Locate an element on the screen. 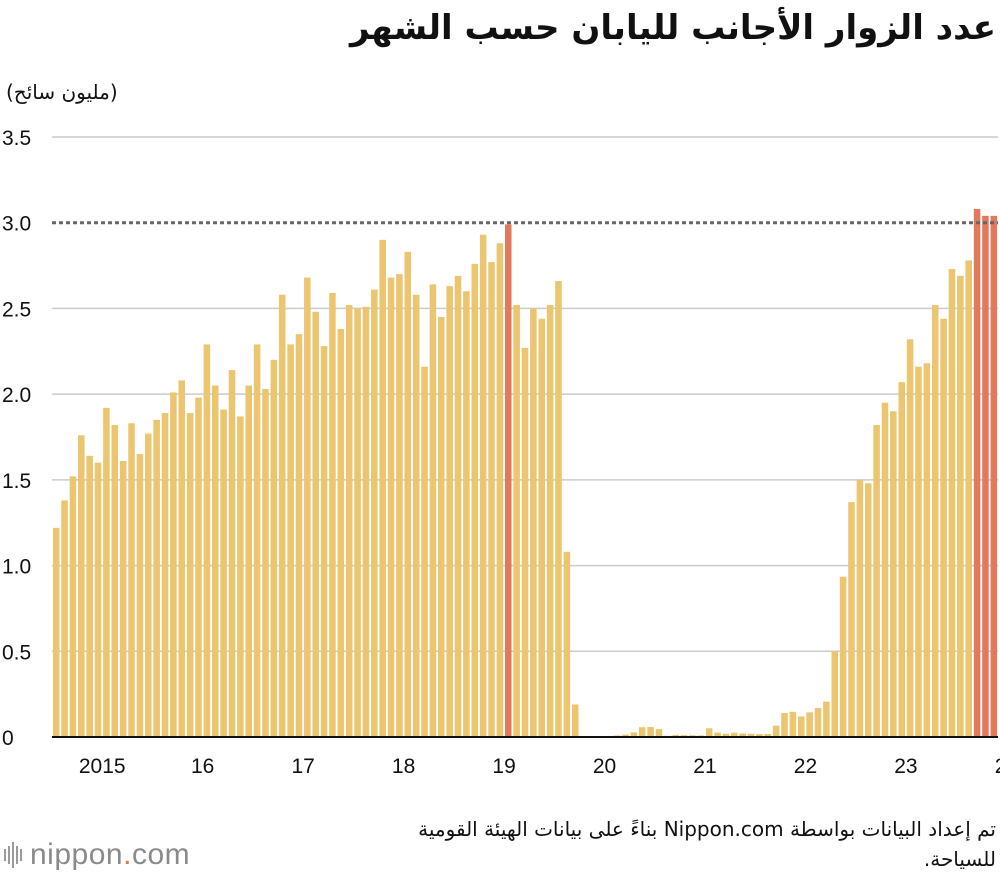 The width and height of the screenshot is (1000, 880). y-tick-label: 3.5 is located at coordinates (16, 138).